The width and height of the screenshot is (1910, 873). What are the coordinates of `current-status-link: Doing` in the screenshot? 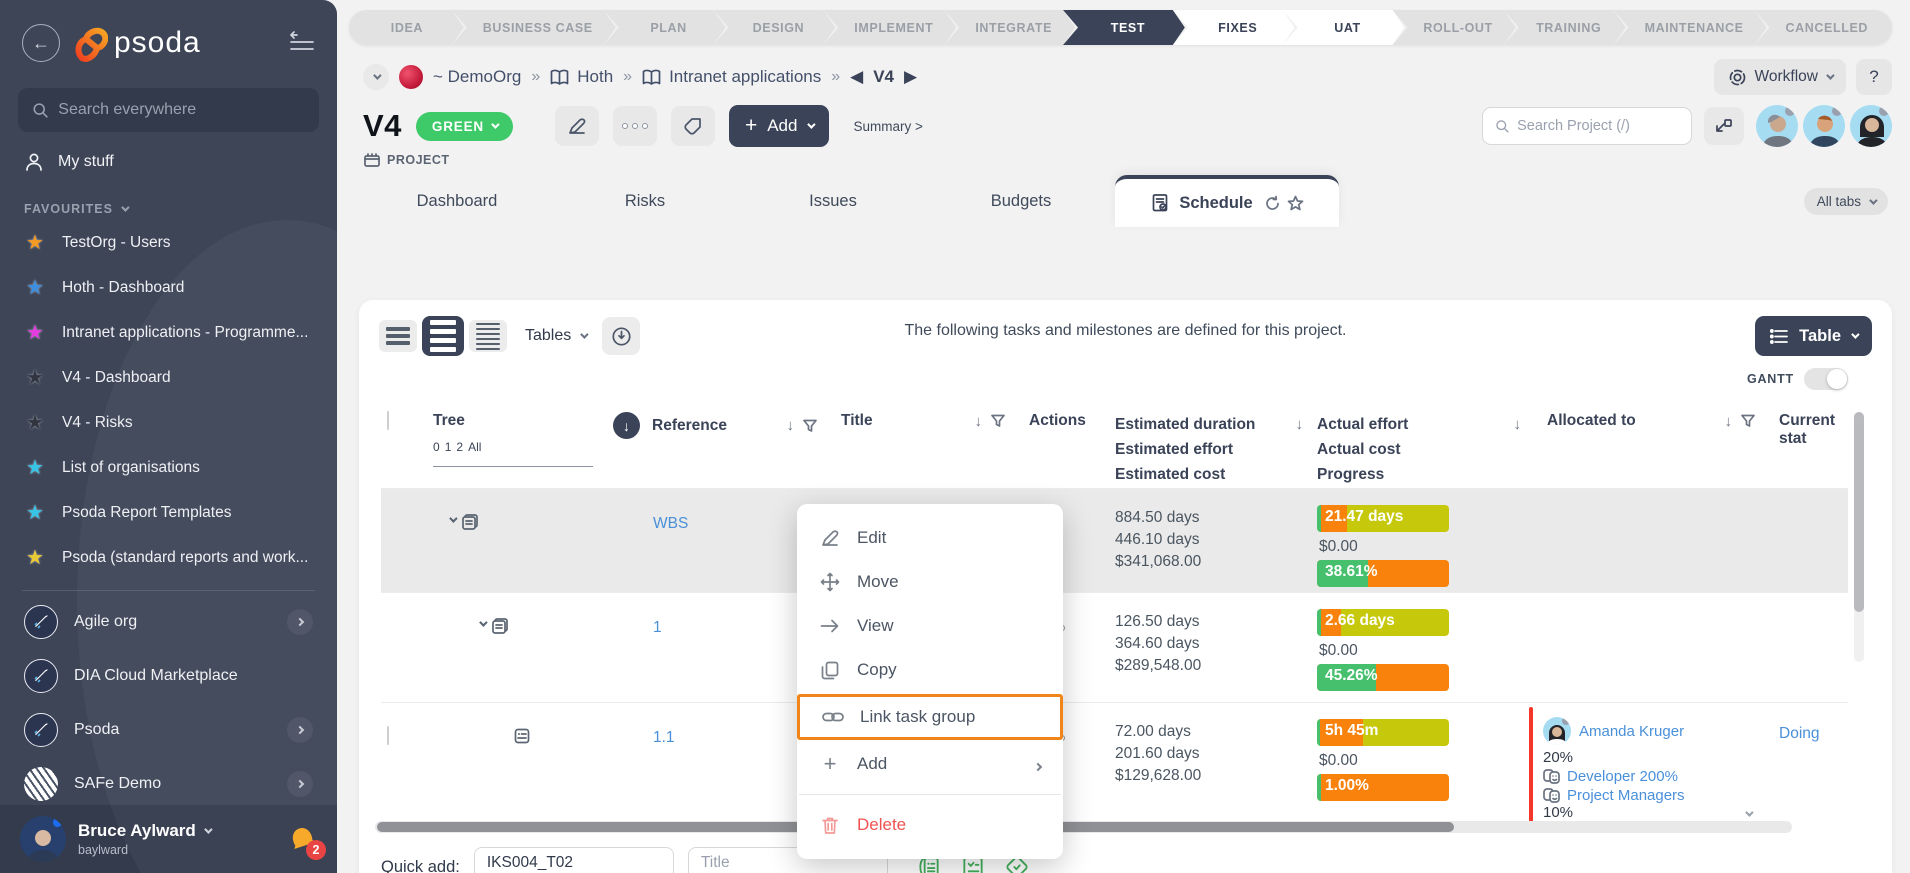 It's located at (1799, 733).